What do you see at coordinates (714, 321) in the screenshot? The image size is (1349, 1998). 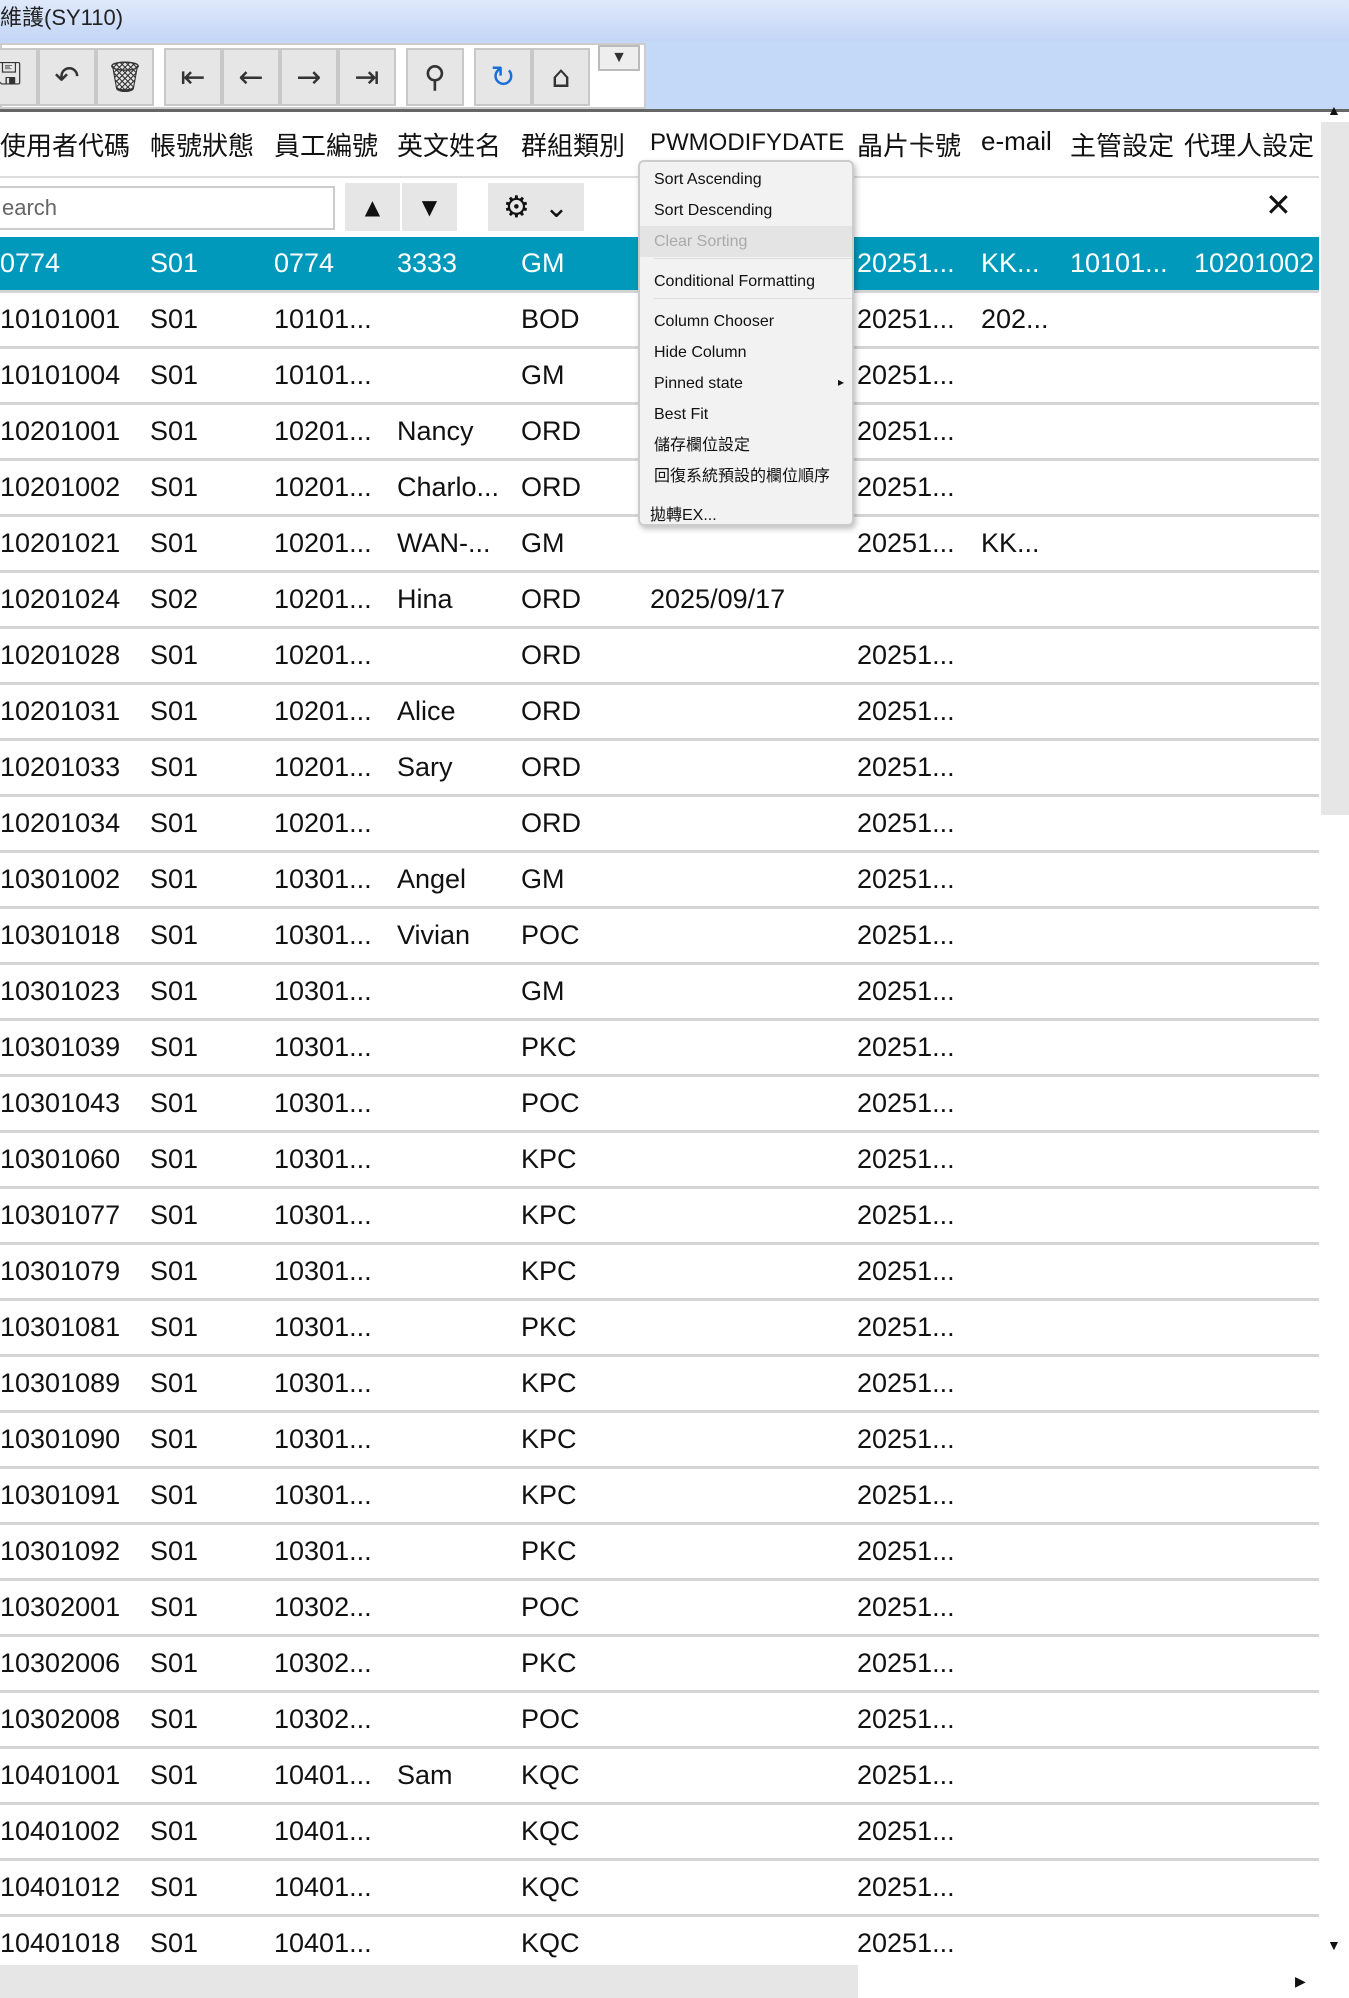 I see `menu-item: Column Chooser` at bounding box center [714, 321].